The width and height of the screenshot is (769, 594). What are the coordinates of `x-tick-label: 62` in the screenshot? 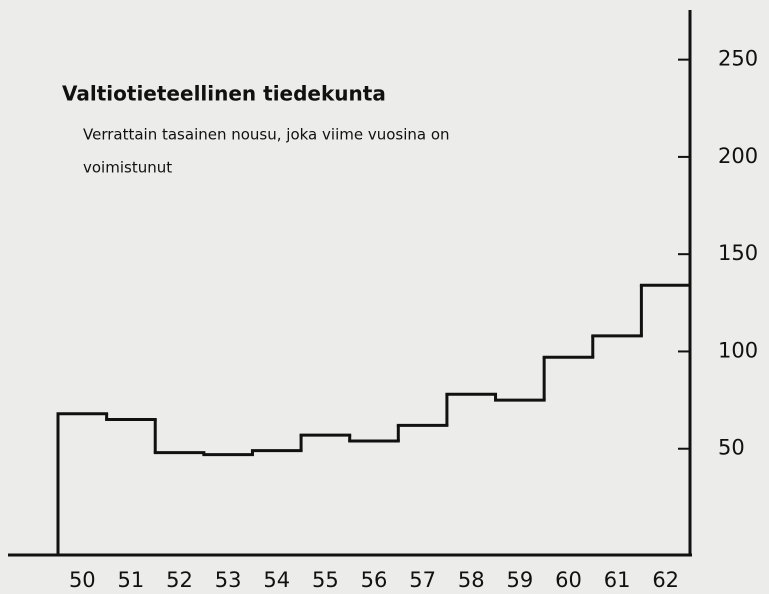 It's located at (665, 580).